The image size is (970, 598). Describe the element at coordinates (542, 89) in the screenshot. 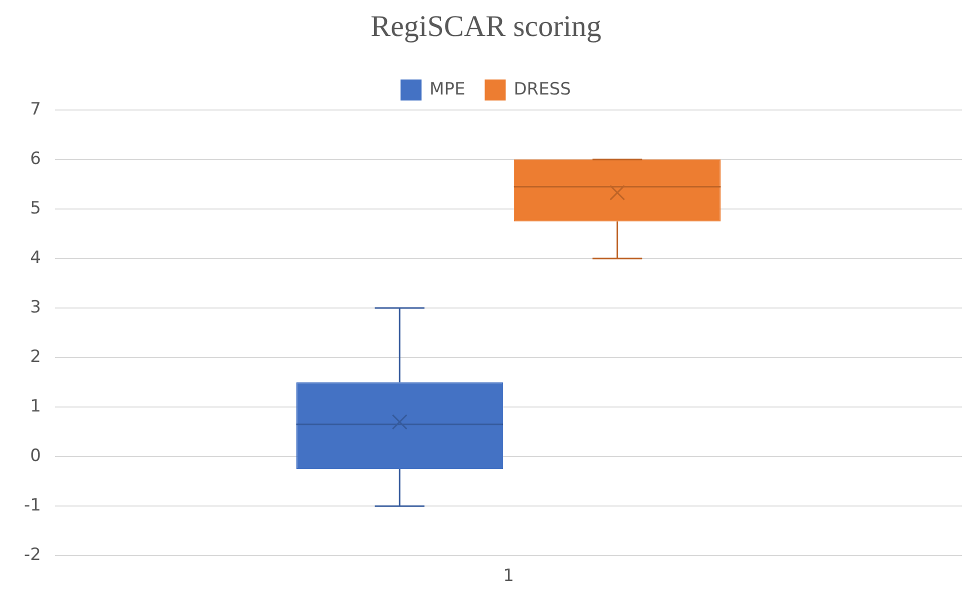

I see `legend-label: DRESS` at that location.